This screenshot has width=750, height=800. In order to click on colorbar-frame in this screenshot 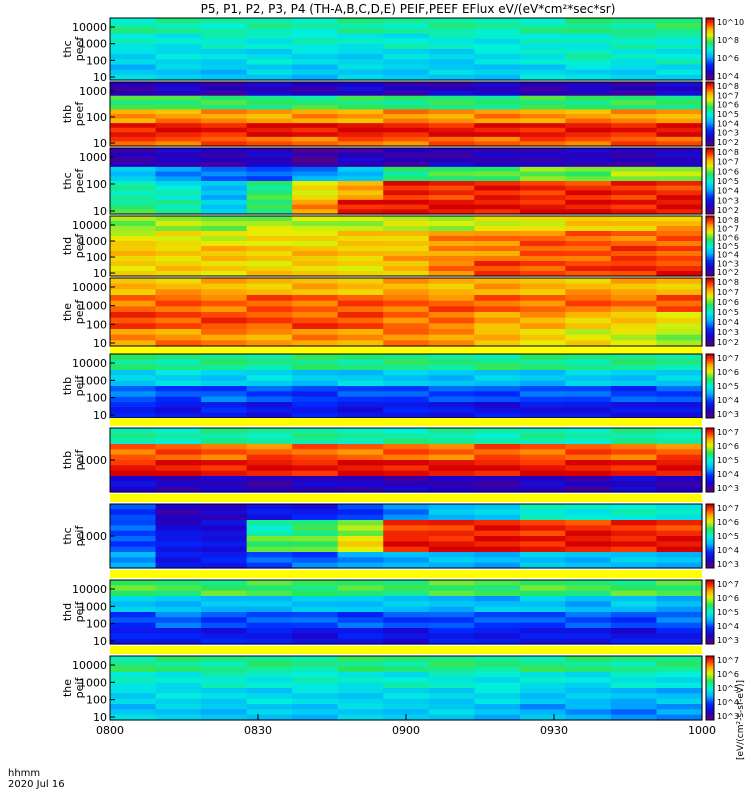, I will do `click(710, 386)`.